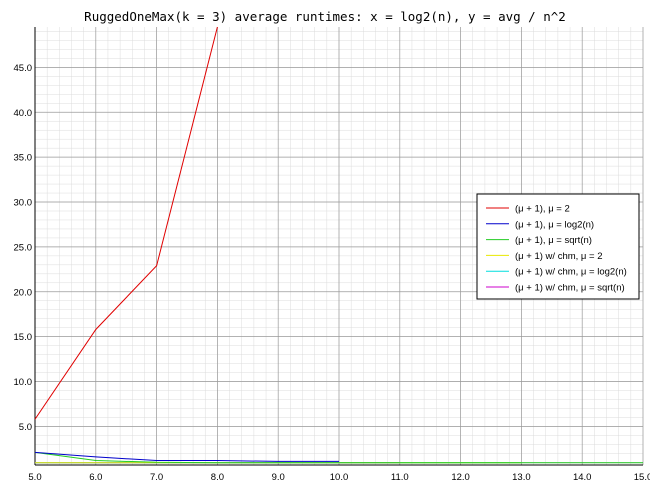 This screenshot has width=650, height=500. What do you see at coordinates (554, 224) in the screenshot?
I see `legend-label: (μ + 1), μ = log2(n)` at bounding box center [554, 224].